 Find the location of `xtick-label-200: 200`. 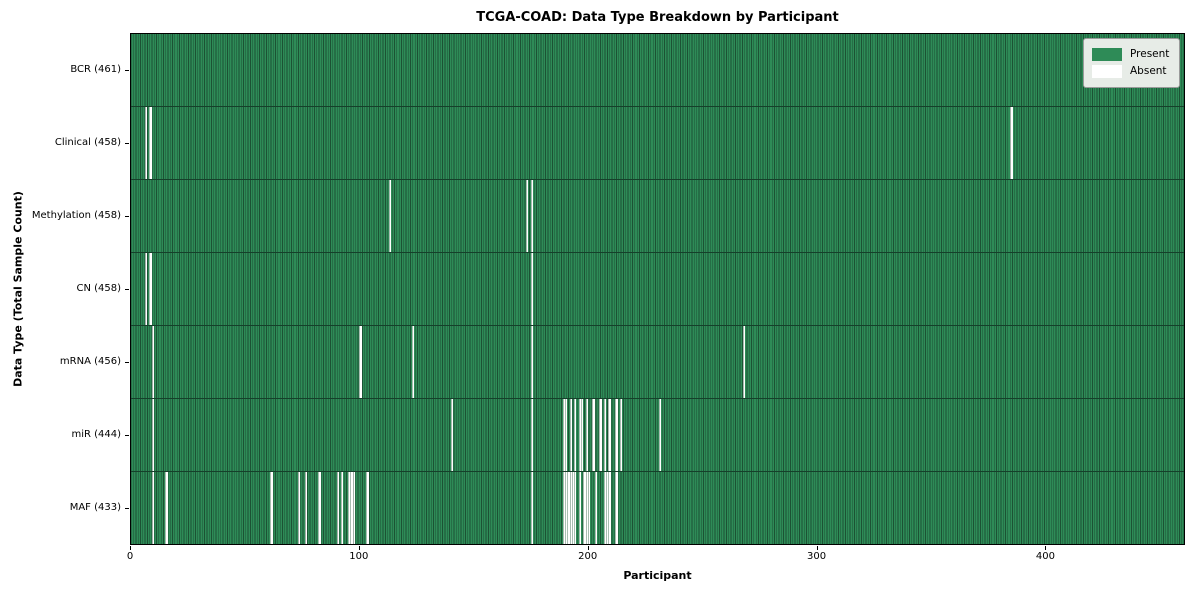

xtick-label-200: 200 is located at coordinates (588, 556).